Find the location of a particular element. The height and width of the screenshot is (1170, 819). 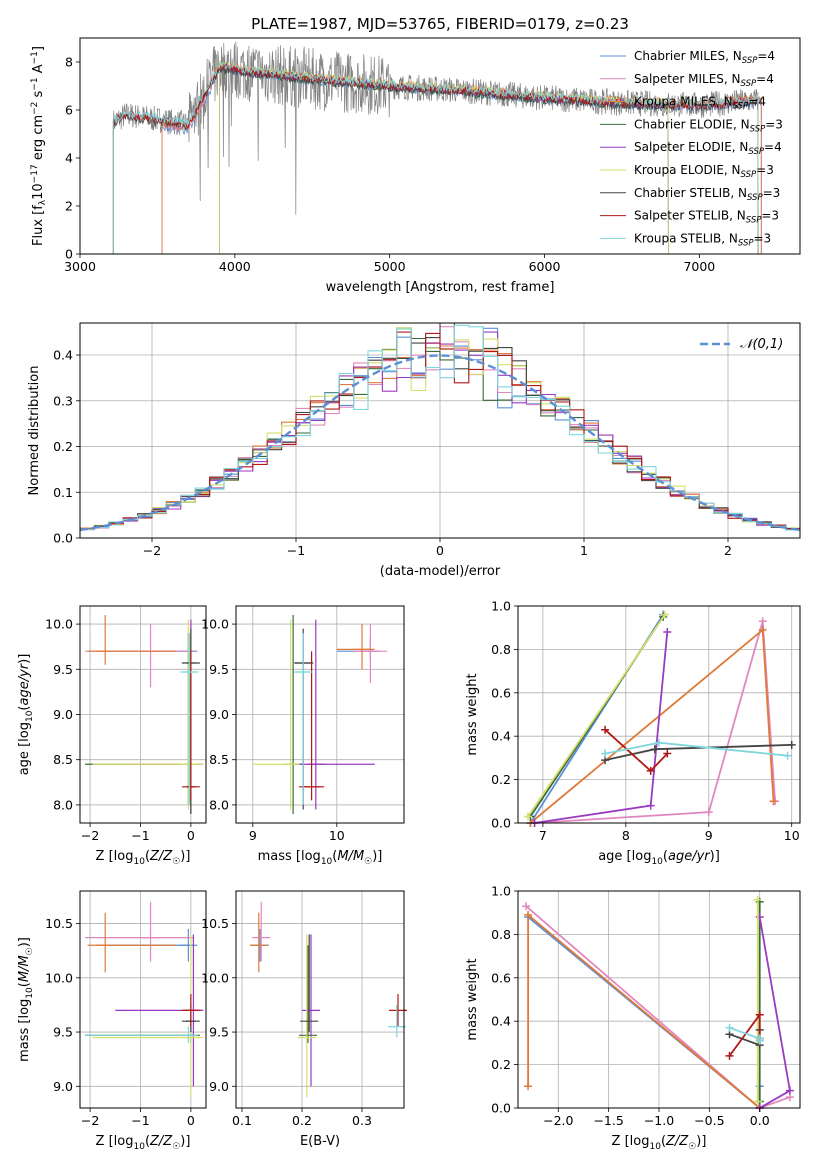

y-axis-label: Flux [fλ10−17 erg cm−2 s−1 A−1] is located at coordinates (39, 146).